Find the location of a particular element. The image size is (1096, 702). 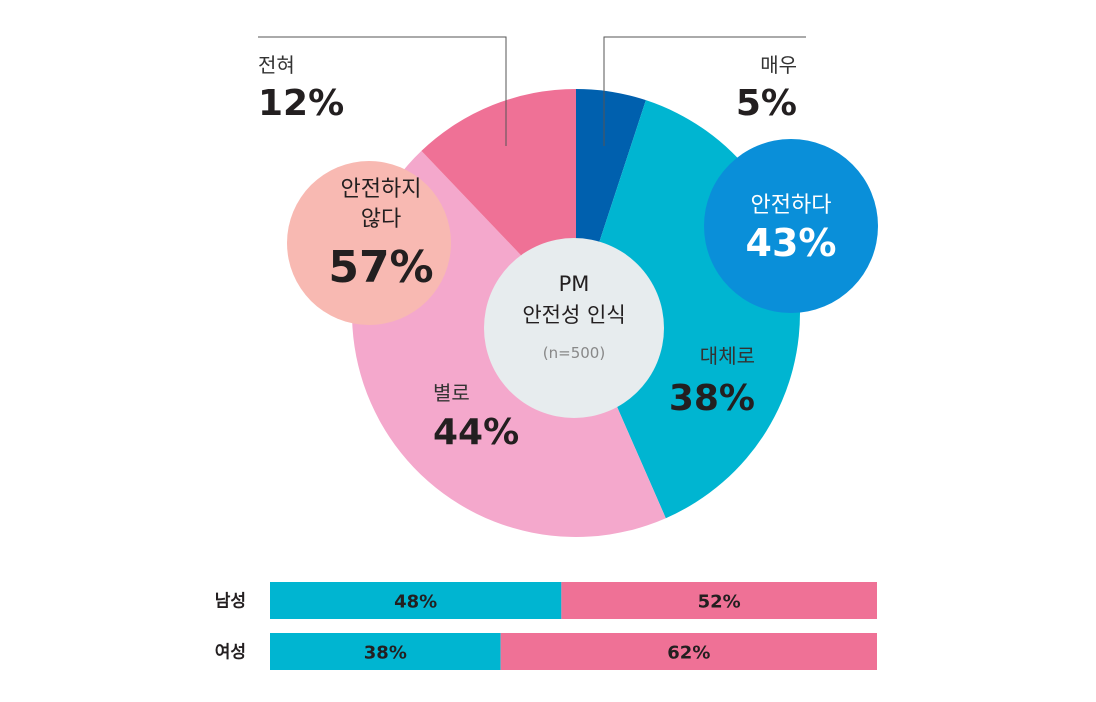

bar-category-label: 여성 is located at coordinates (230, 653).